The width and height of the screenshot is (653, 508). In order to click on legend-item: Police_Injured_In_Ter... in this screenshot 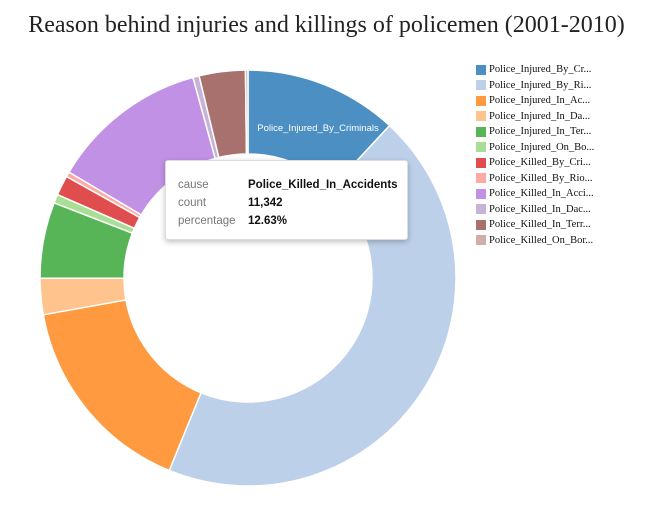, I will do `click(563, 132)`.